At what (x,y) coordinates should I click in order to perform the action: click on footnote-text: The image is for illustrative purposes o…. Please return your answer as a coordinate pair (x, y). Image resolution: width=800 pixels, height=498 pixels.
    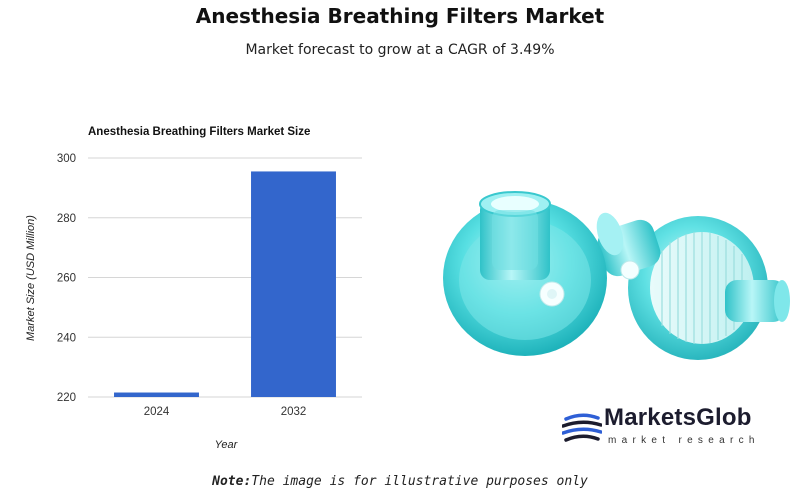
    Looking at the image, I should click on (419, 481).